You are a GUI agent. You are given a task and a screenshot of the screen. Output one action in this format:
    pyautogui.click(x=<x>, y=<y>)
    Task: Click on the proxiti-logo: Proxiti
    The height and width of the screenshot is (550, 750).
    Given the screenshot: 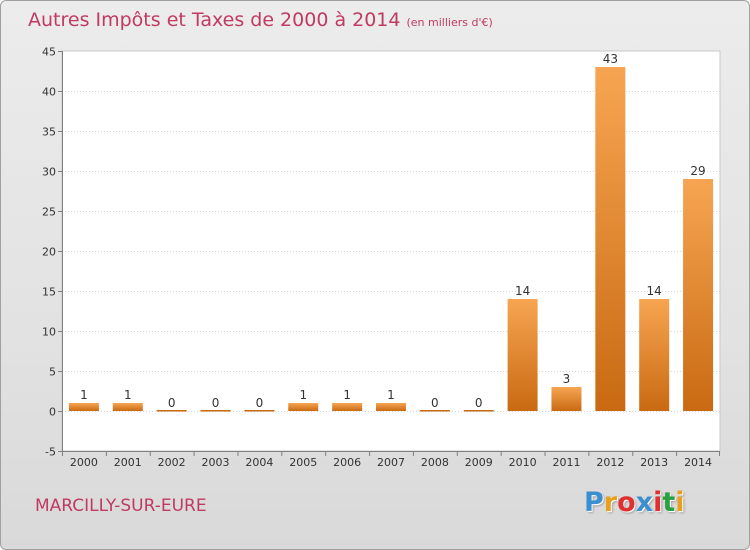 What is the action you would take?
    pyautogui.click(x=634, y=502)
    